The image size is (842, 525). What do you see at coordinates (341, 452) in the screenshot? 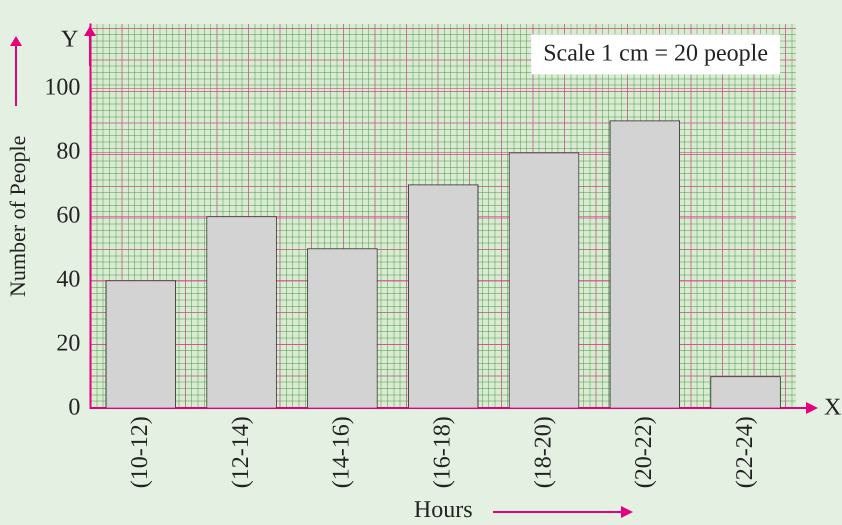
I see `x-tick-label: (14-16)` at bounding box center [341, 452].